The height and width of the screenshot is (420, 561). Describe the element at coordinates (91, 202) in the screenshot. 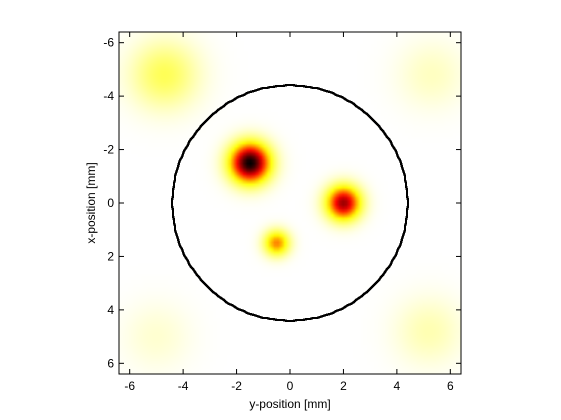

I see `y-axis-label: x-position [mm]` at that location.